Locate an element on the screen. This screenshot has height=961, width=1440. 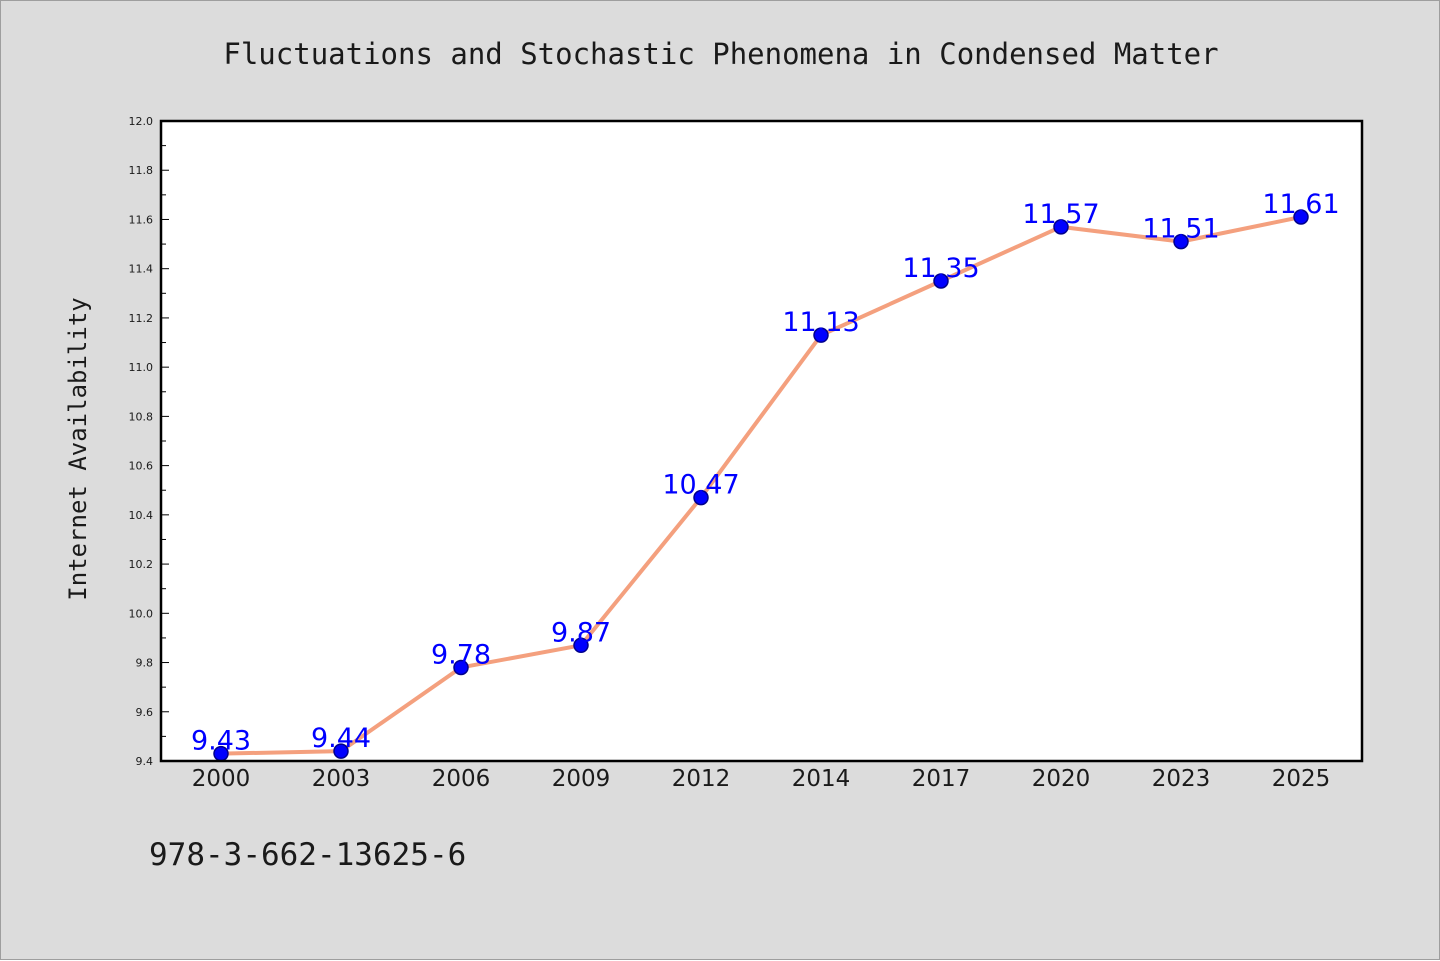
y-tick-label: 9.4 is located at coordinates (145, 761).